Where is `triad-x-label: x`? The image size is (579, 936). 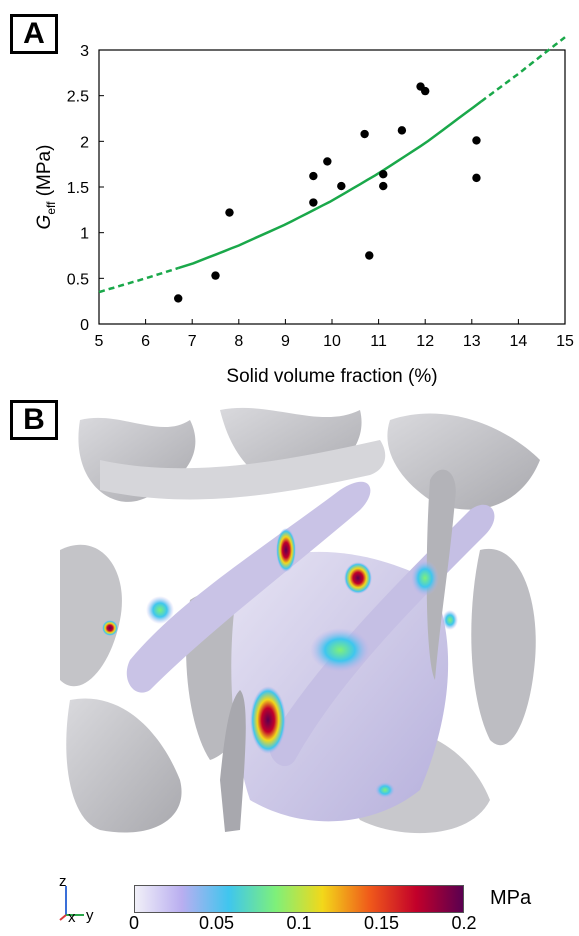
triad-x-label: x is located at coordinates (72, 917).